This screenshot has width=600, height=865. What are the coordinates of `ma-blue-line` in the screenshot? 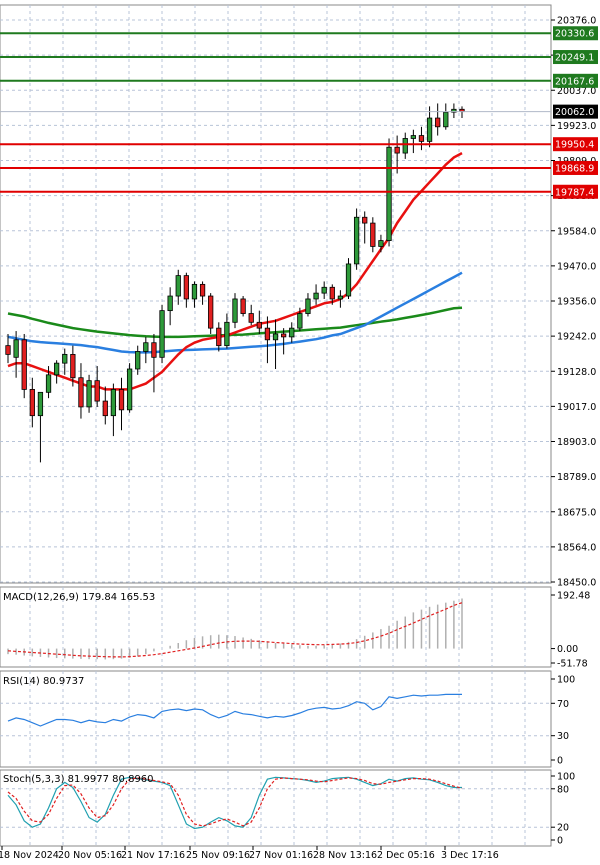 It's located at (235, 312).